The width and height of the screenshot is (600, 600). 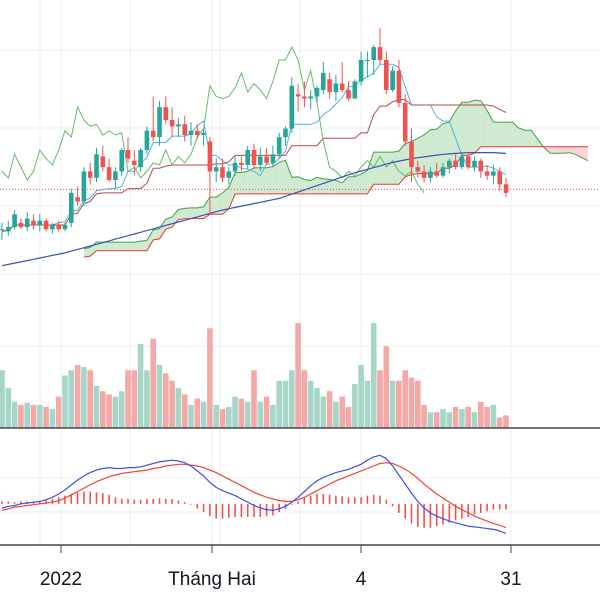 I want to click on time-axis: 2022 Tháng Hai 4 31, so click(x=281, y=579).